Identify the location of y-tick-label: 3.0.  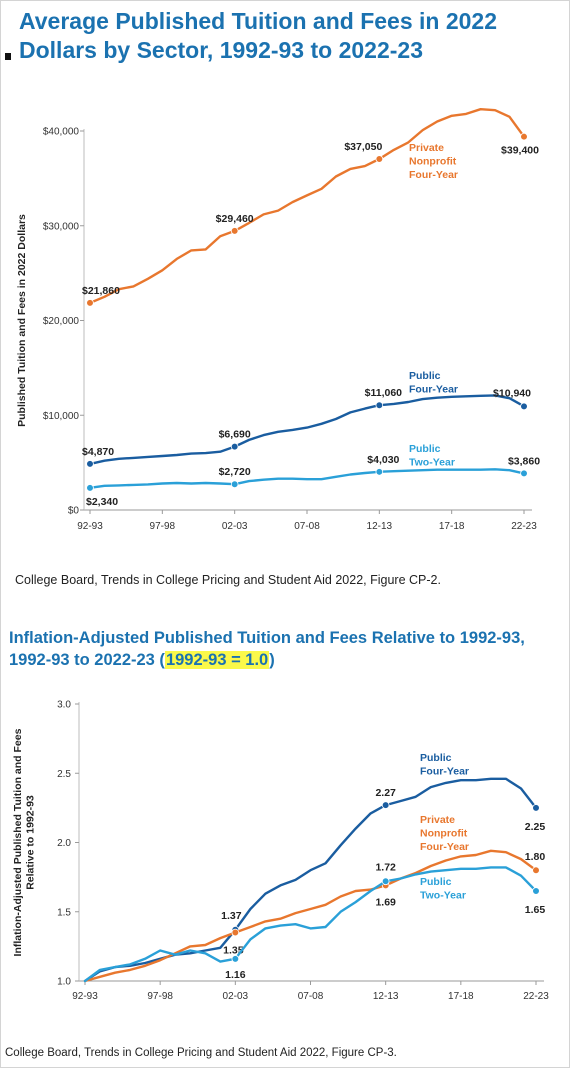
(64, 705).